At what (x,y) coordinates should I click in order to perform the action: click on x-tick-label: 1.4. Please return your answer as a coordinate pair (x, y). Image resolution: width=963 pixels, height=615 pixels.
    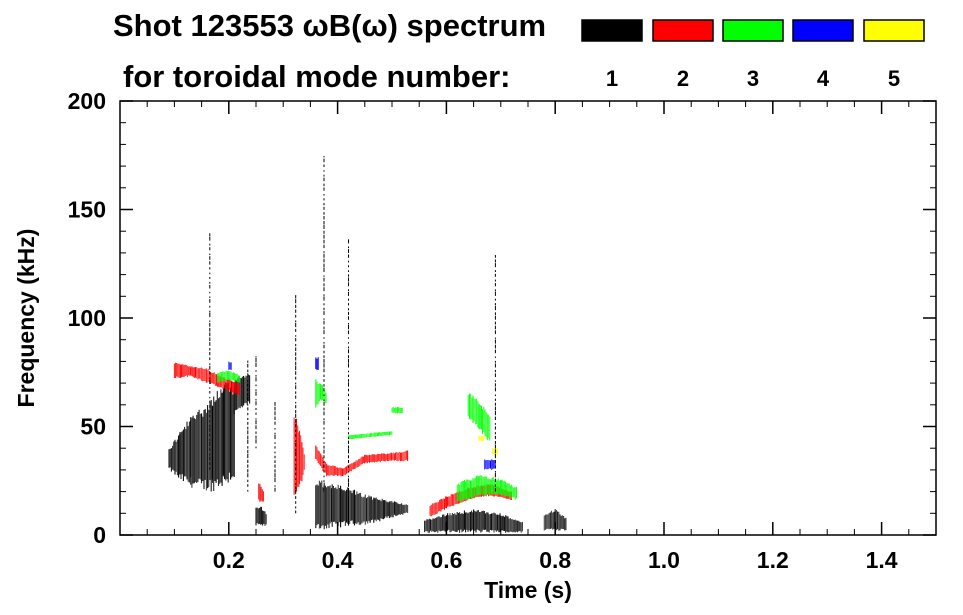
    Looking at the image, I should click on (882, 560).